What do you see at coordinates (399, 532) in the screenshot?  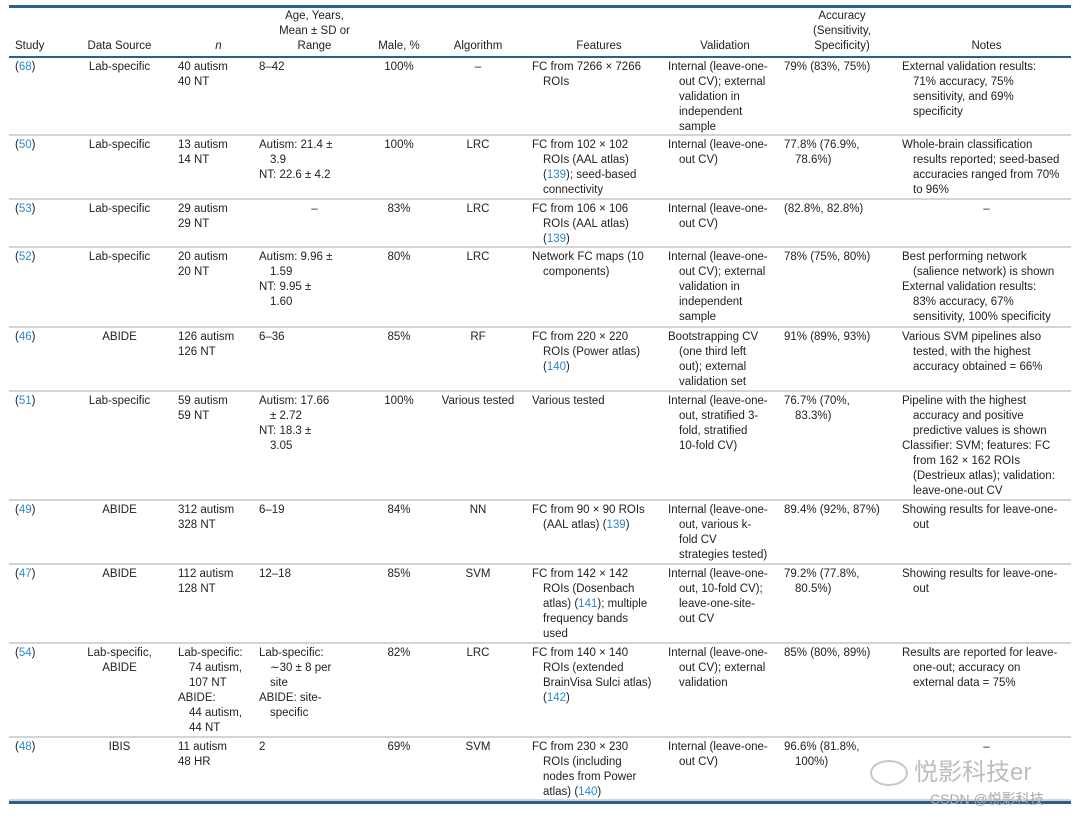 I see `cell: 84%` at bounding box center [399, 532].